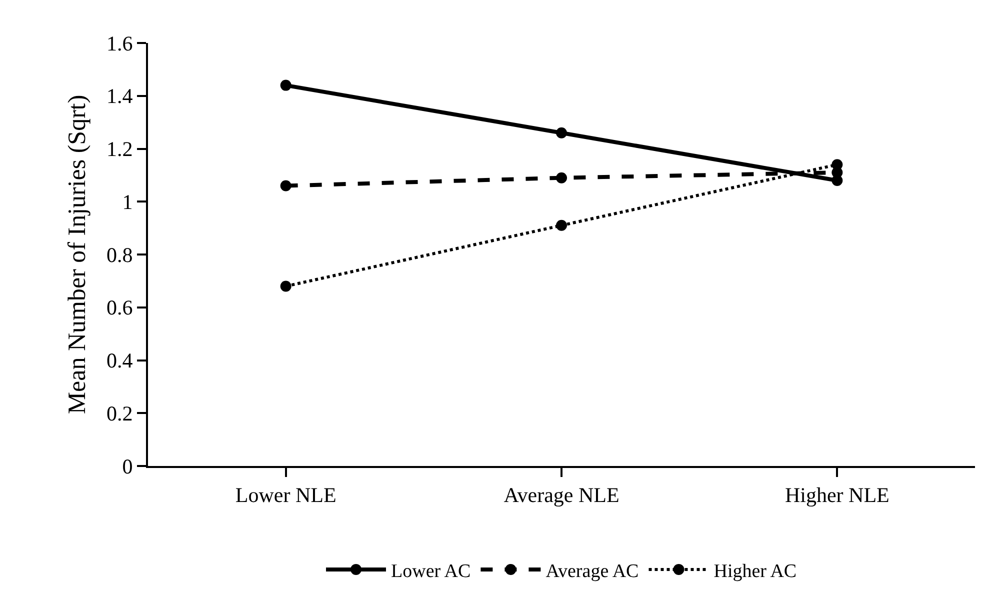 The width and height of the screenshot is (992, 601). What do you see at coordinates (77, 254) in the screenshot?
I see `y-axis-title: Mean Number of Injuries (Sqrt)` at bounding box center [77, 254].